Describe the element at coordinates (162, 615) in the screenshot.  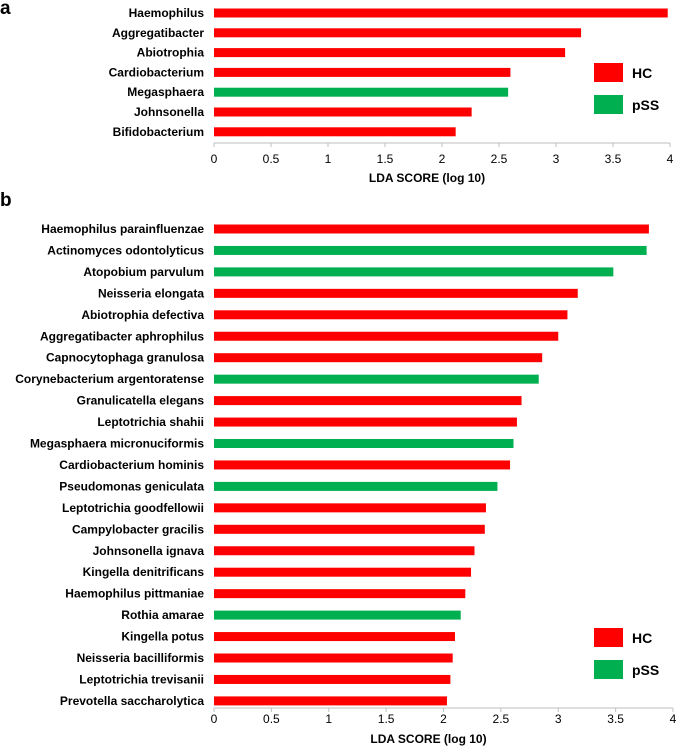
I see `category-label: Rothia amarae` at that location.